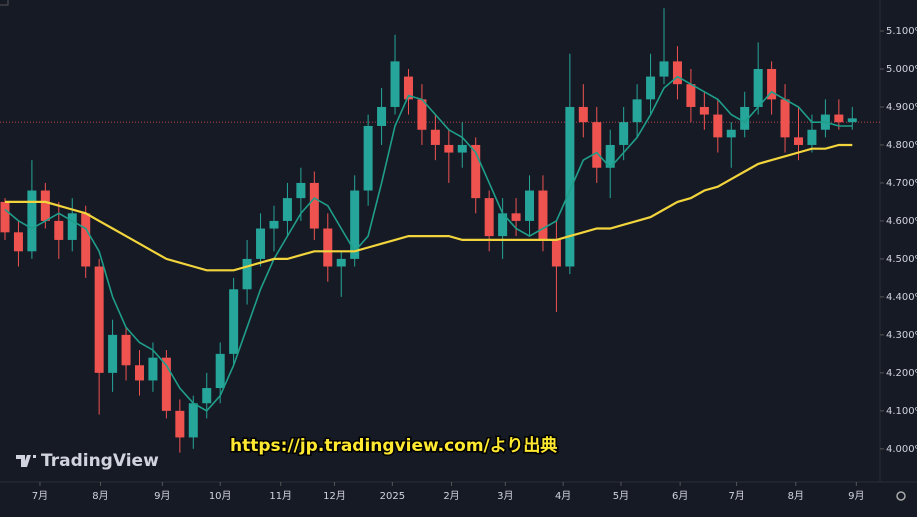 The height and width of the screenshot is (517, 917). I want to click on y-tick-label: 4.900%, so click(901, 107).